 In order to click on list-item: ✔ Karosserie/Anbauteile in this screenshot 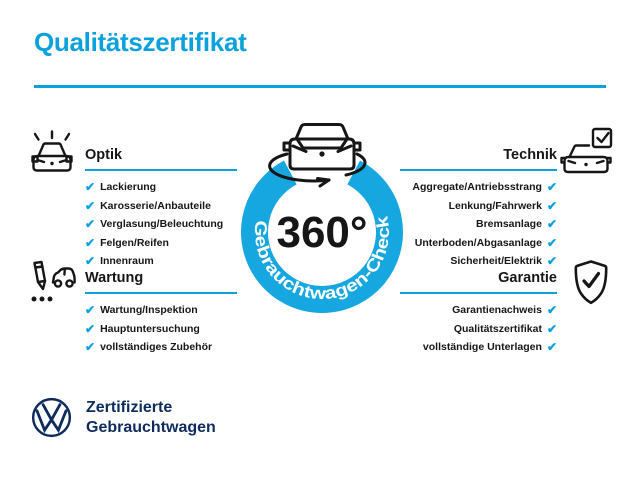, I will do `click(161, 206)`.